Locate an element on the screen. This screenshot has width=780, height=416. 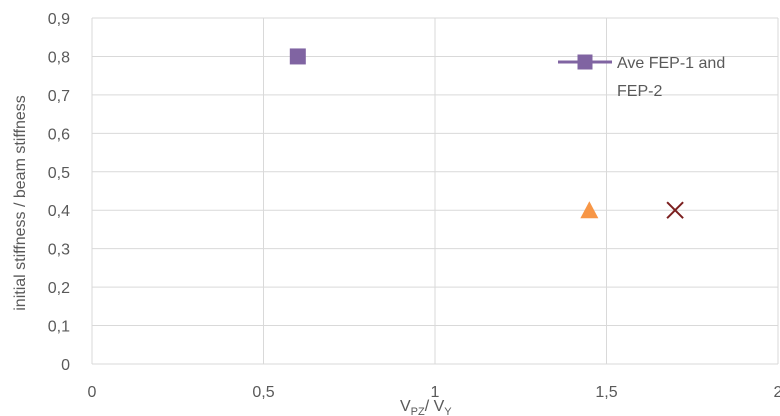
x-axis-title: VPZ/ VY is located at coordinates (426, 407).